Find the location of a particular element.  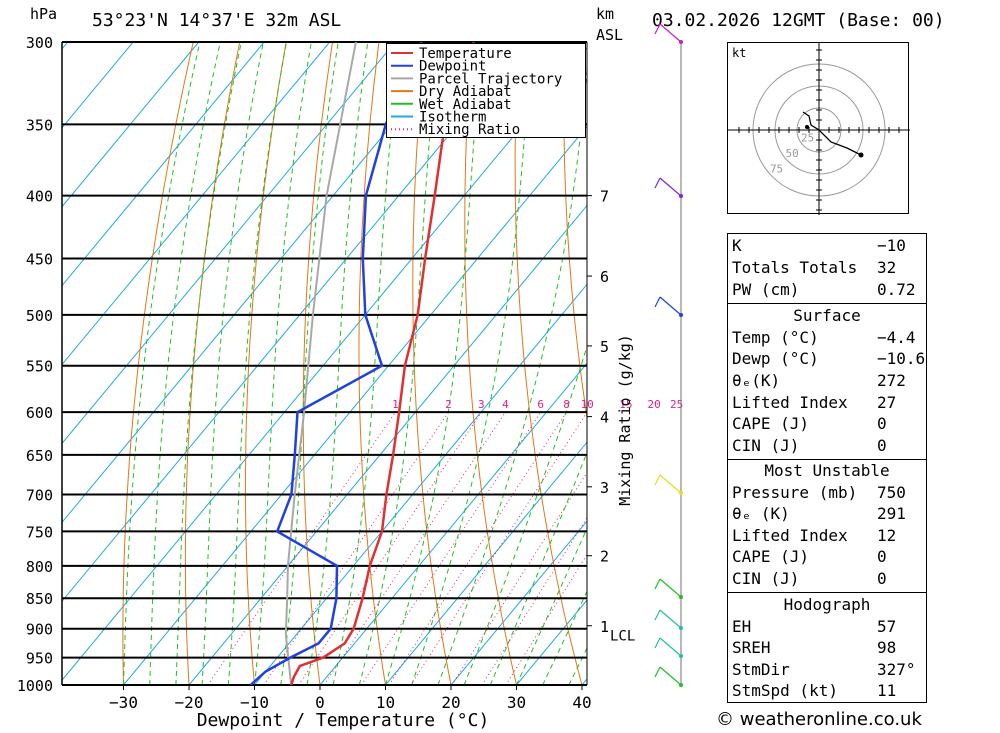

pressure-tick-label: 600 is located at coordinates (39, 413).